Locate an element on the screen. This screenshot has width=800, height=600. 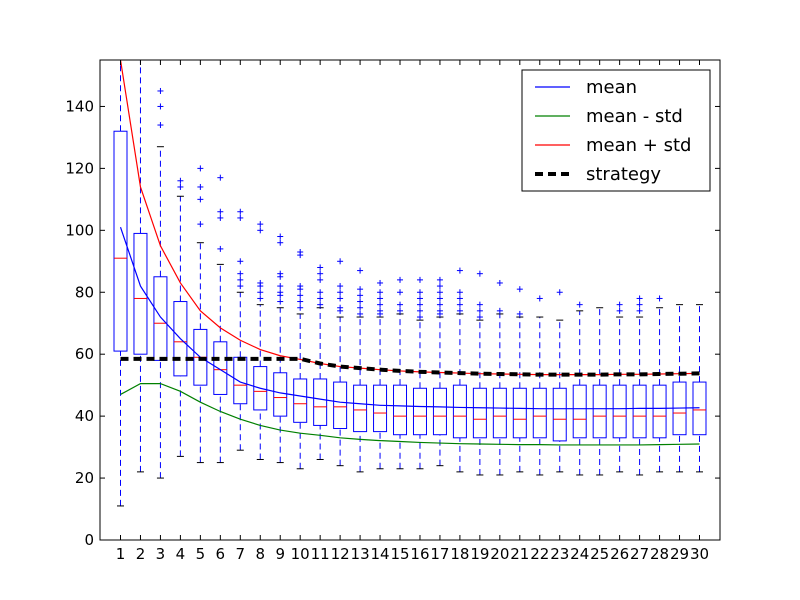
x-tick-label: 20 is located at coordinates (499, 554).